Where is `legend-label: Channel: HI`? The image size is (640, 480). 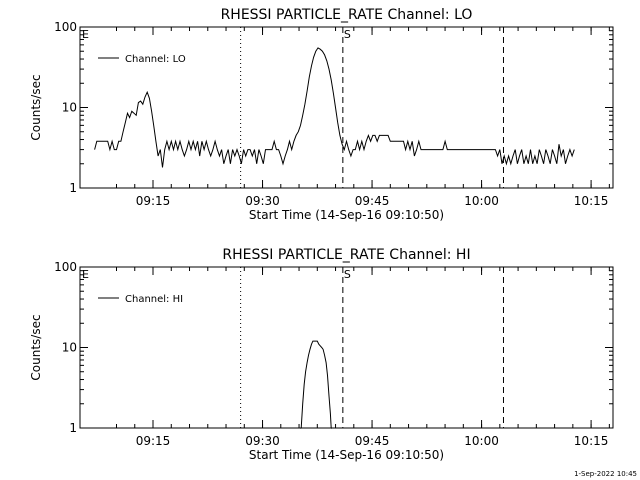
legend-label: Channel: HI is located at coordinates (154, 299).